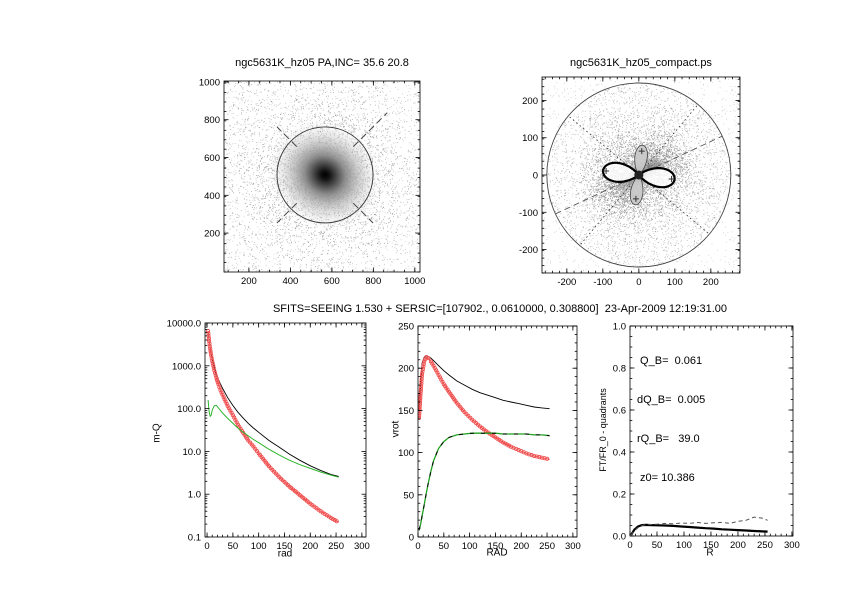  I want to click on fit-param-z0: z0= 10.386, so click(666, 478).